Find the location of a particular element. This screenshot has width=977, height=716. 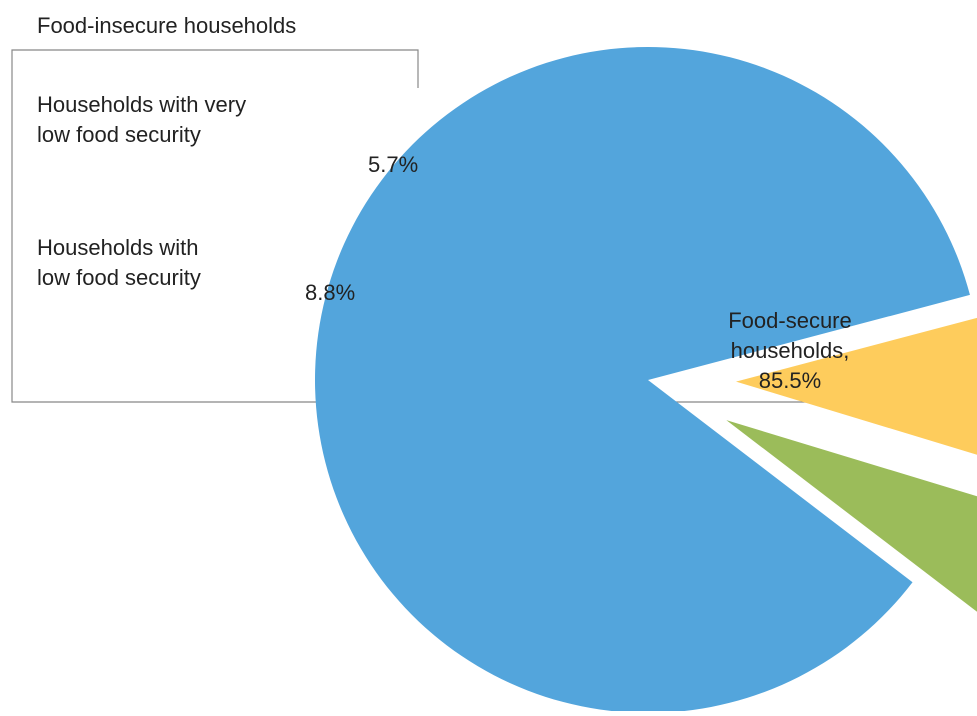

value-label-very-low-food-security: 5.7% is located at coordinates (393, 164).